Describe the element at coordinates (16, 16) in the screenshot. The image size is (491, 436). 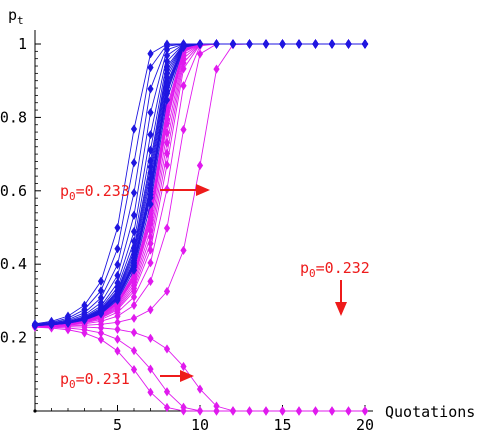
I see `y-axis-title: pt` at that location.